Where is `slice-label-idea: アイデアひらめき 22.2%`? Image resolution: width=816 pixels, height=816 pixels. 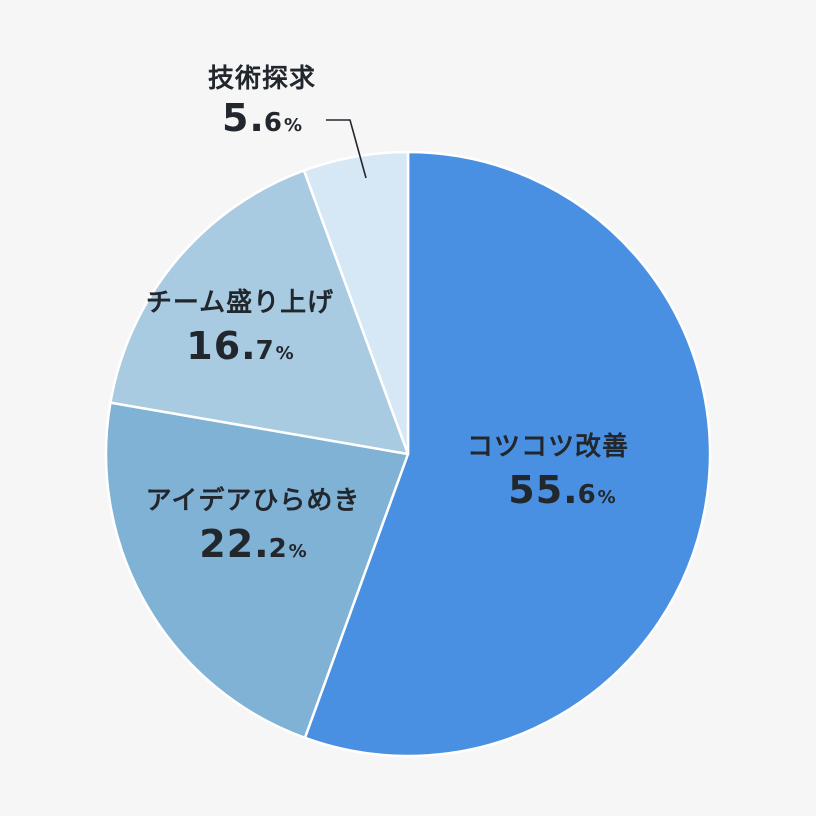
slice-label-idea: アイデアひらめき 22.2% is located at coordinates (253, 528).